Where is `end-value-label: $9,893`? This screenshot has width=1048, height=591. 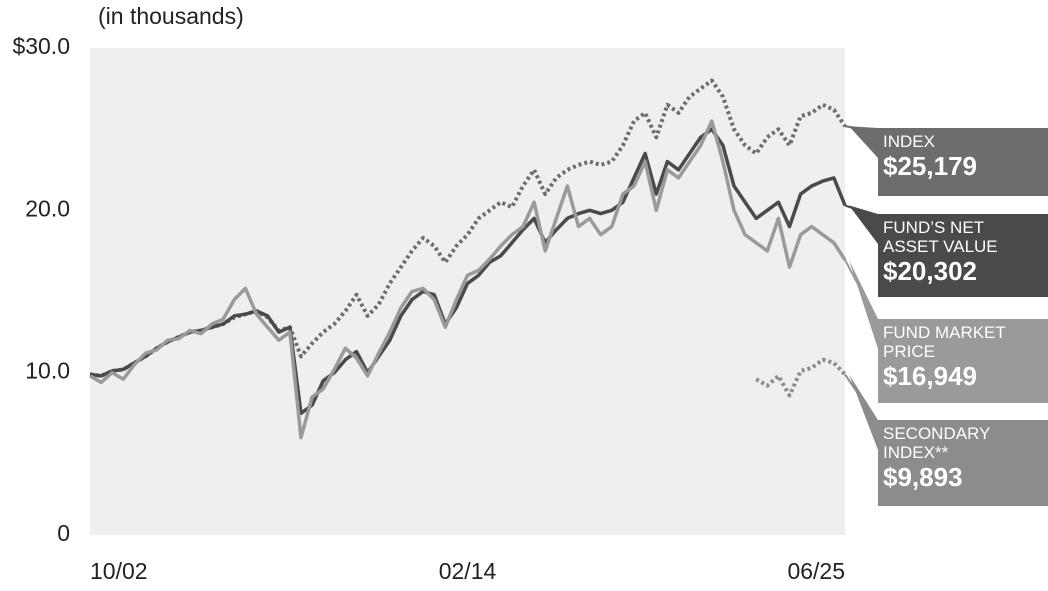
end-value-label: $9,893 is located at coordinates (923, 477).